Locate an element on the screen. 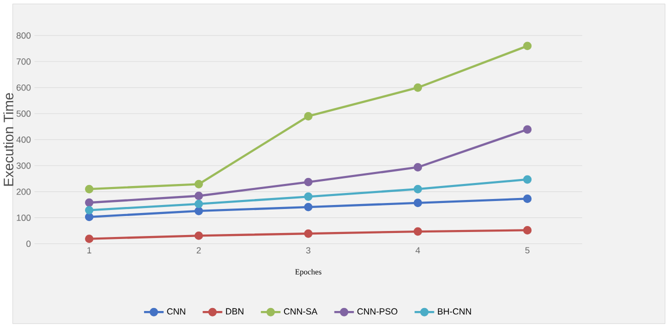  y-tick-label: 600 is located at coordinates (23, 87).